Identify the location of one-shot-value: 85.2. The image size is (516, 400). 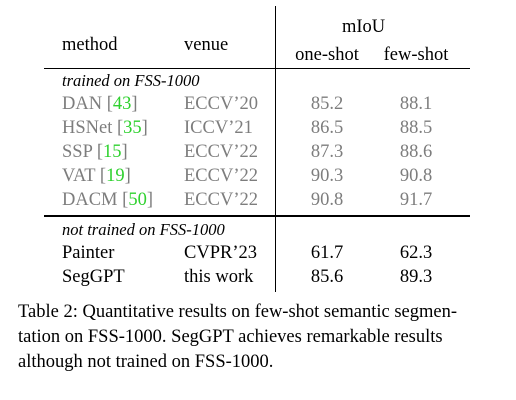
(327, 104).